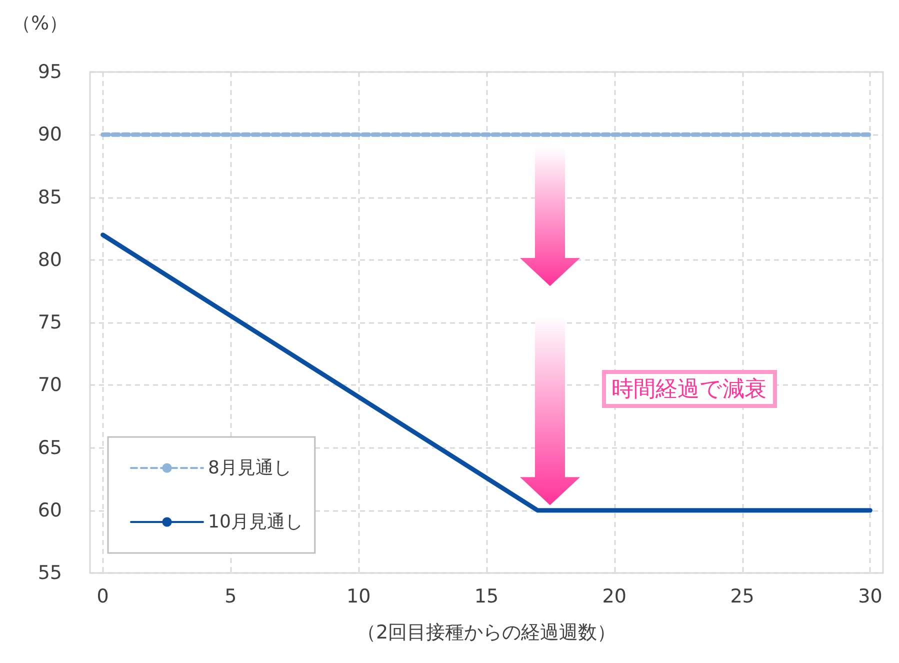 This screenshot has height=663, width=899. What do you see at coordinates (50, 135) in the screenshot?
I see `y-tick-label: 90` at bounding box center [50, 135].